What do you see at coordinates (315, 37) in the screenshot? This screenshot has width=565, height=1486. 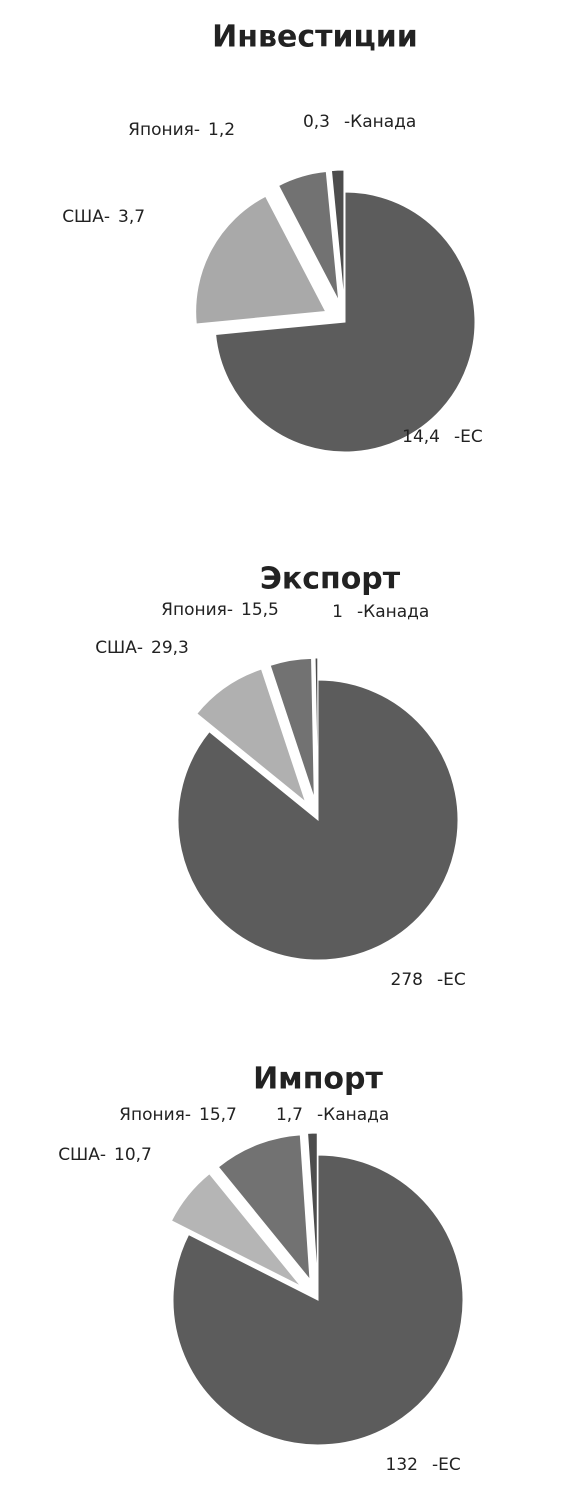 I see `chart-title: Инвестиции` at bounding box center [315, 37].